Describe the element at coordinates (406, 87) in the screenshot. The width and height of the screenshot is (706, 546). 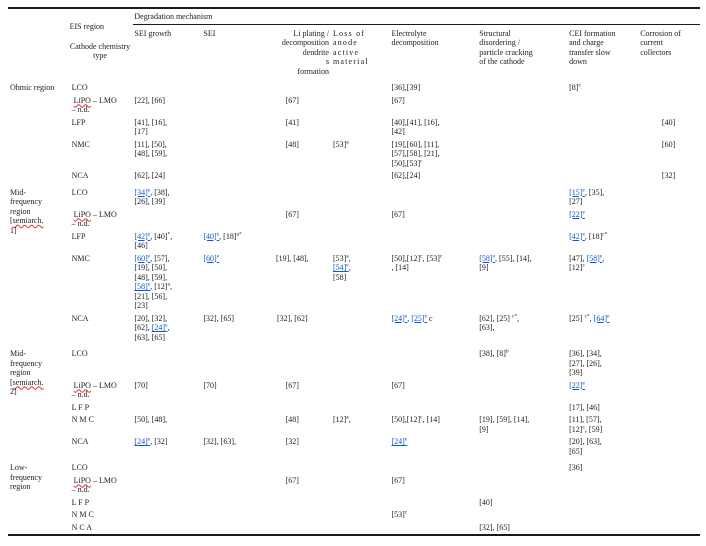
I see `ref-cell: [36],[39]` at that location.